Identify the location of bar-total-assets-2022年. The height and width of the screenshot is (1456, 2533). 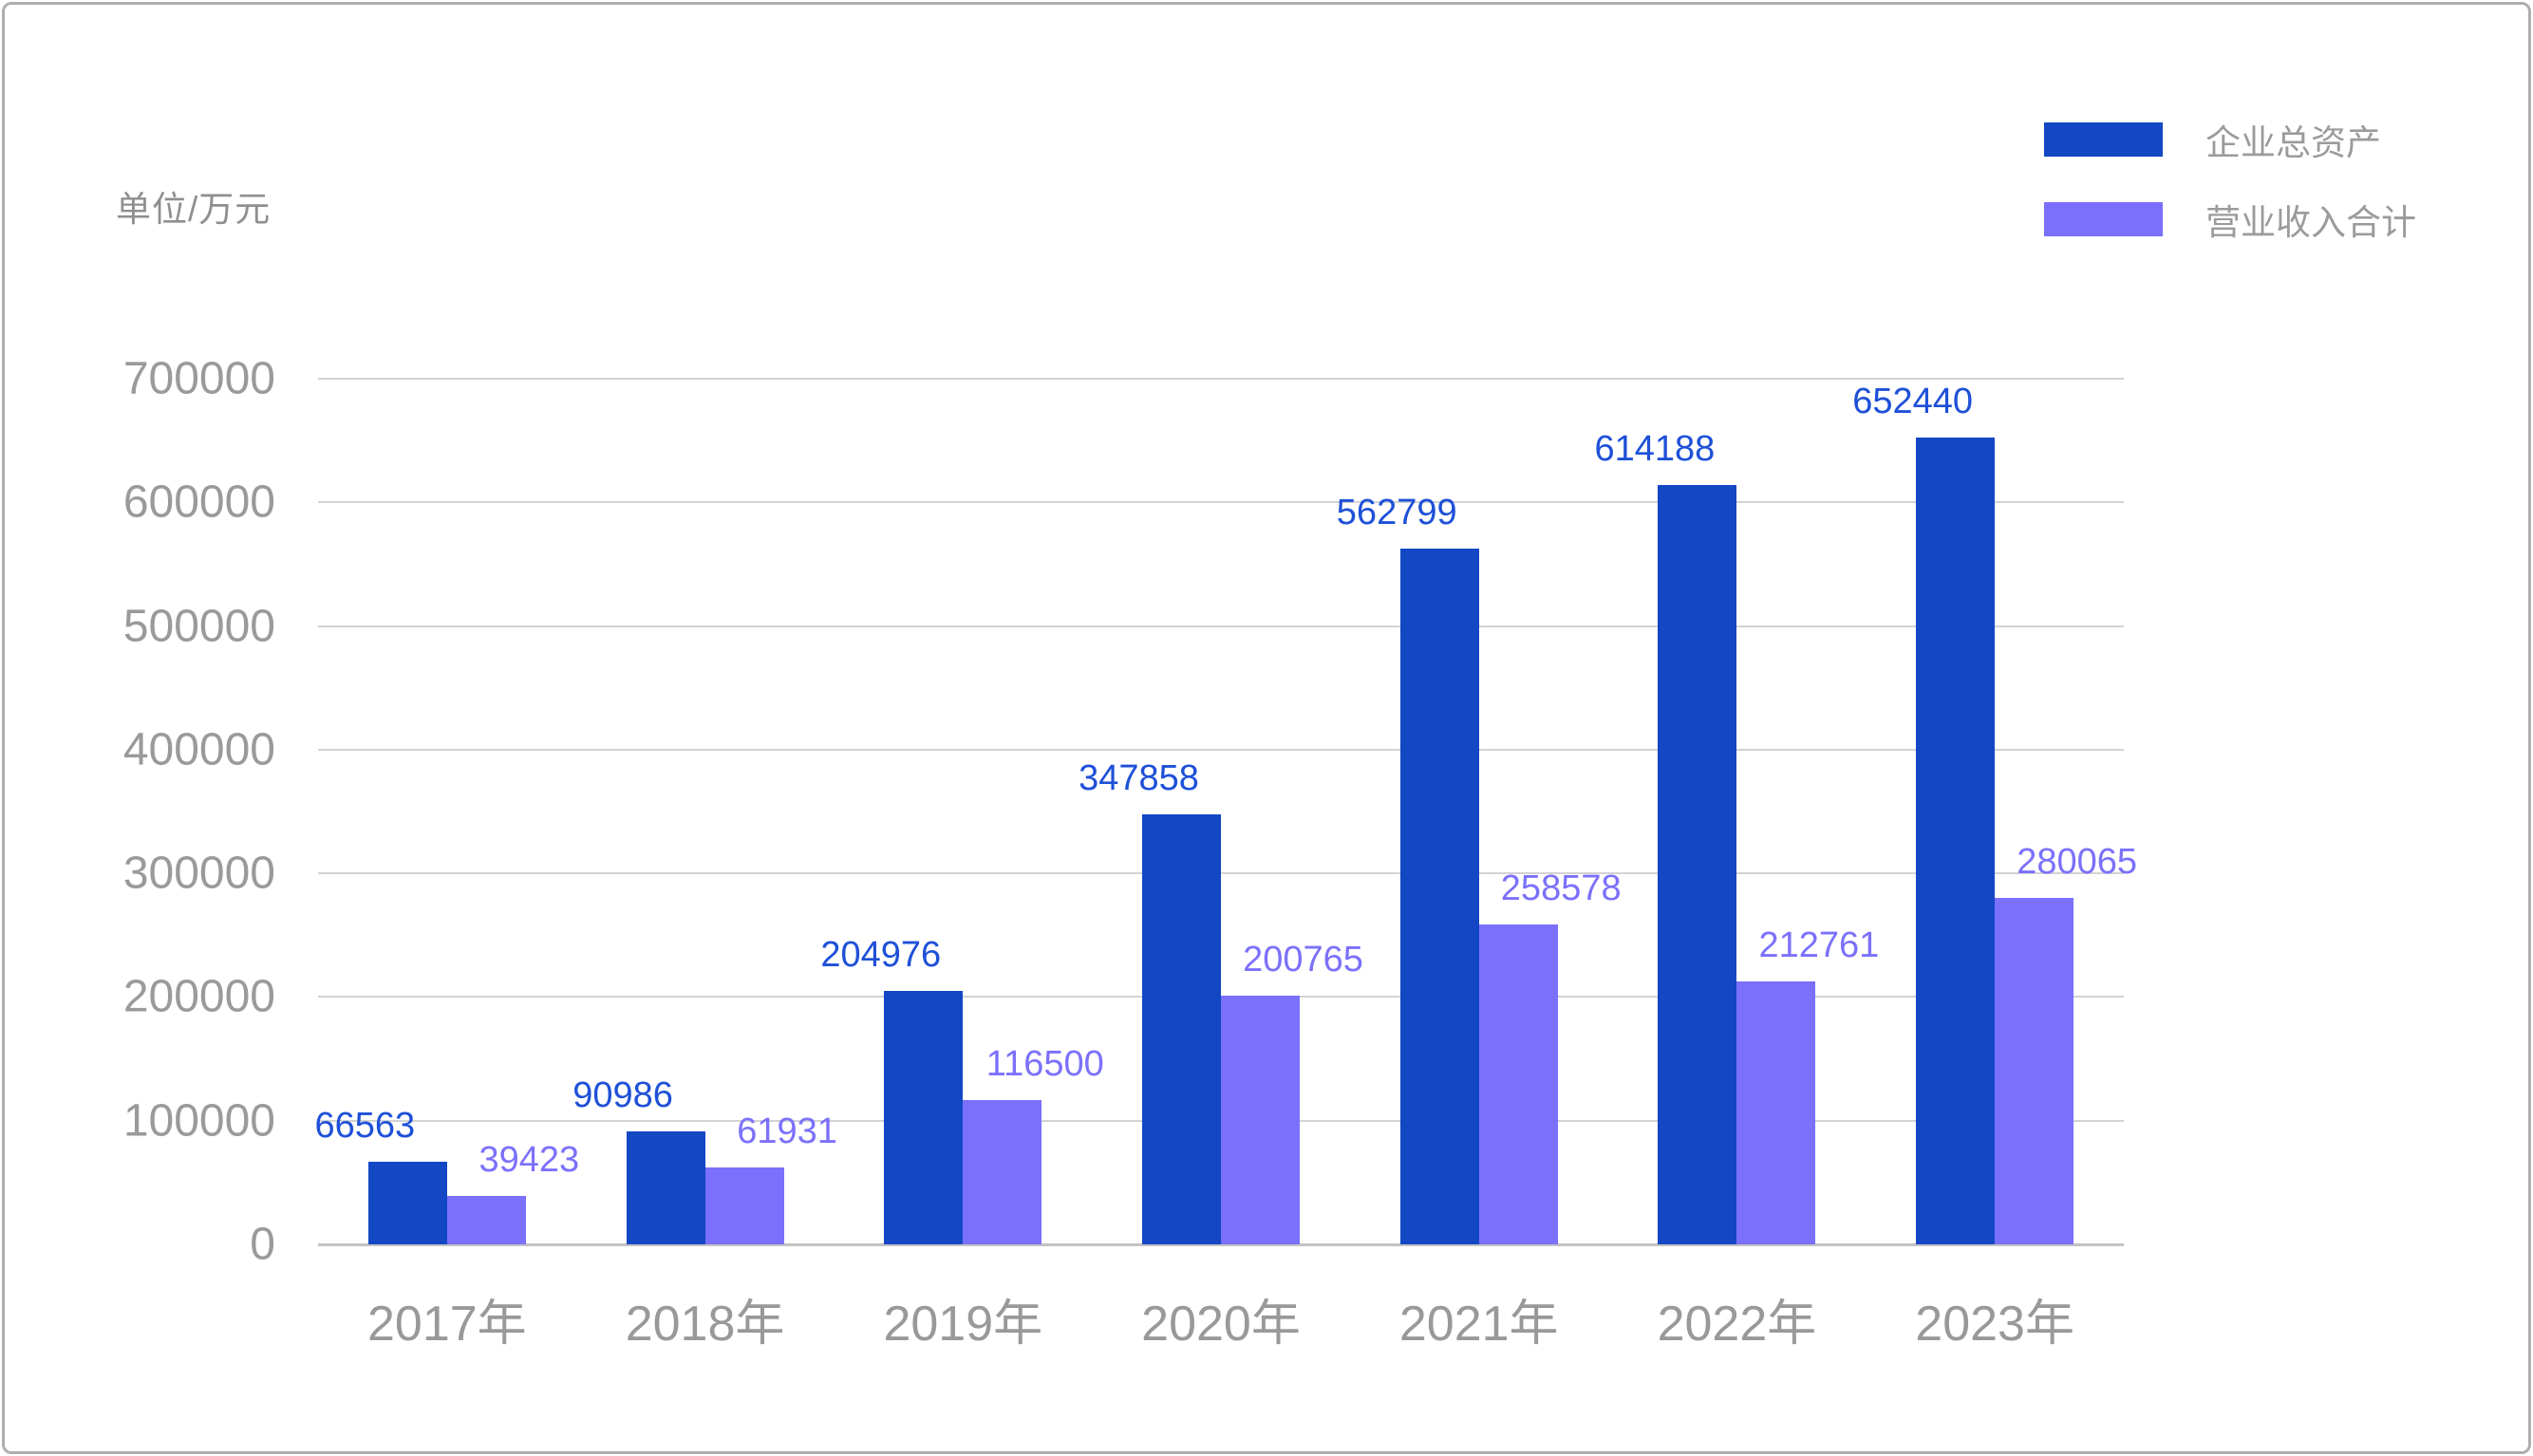
(1698, 864).